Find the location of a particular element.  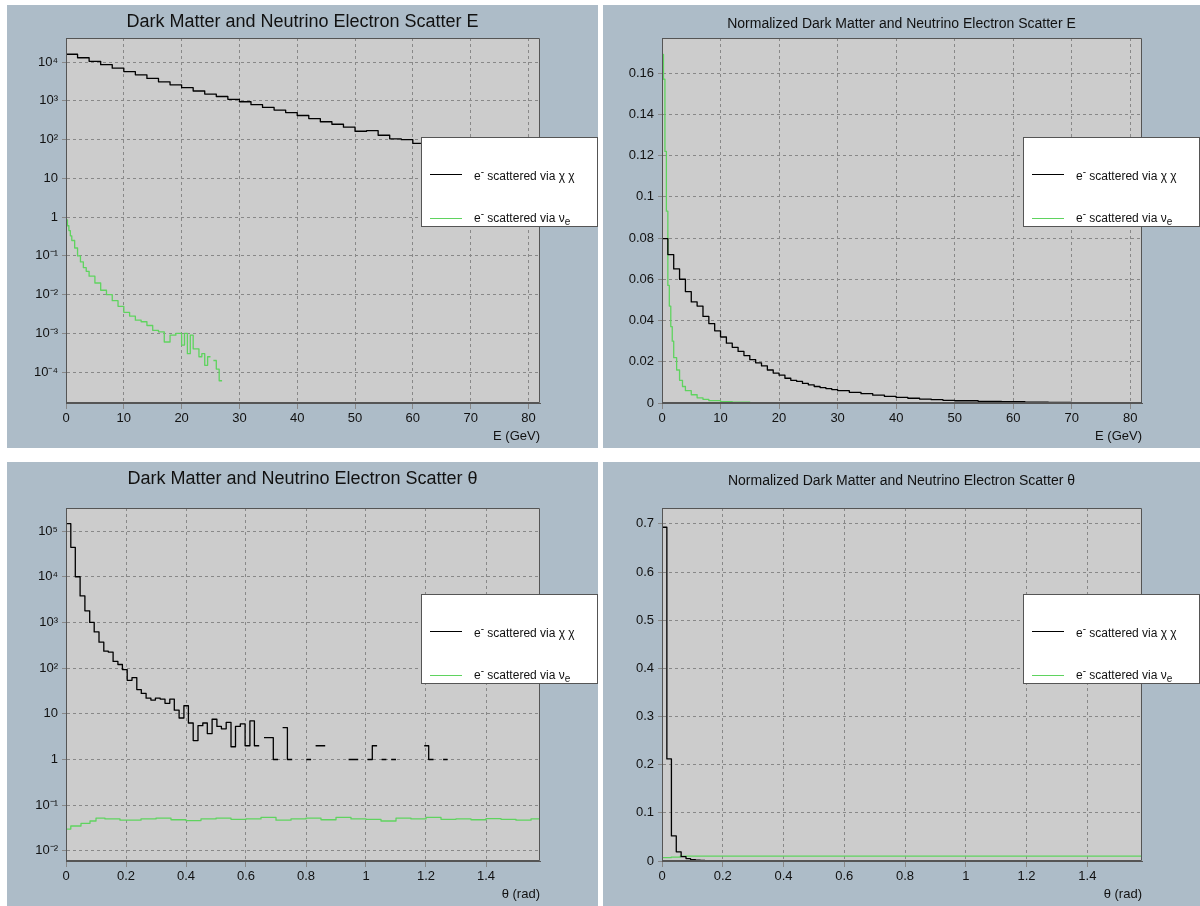

y-tick-label: 0.08 is located at coordinates (641, 237).